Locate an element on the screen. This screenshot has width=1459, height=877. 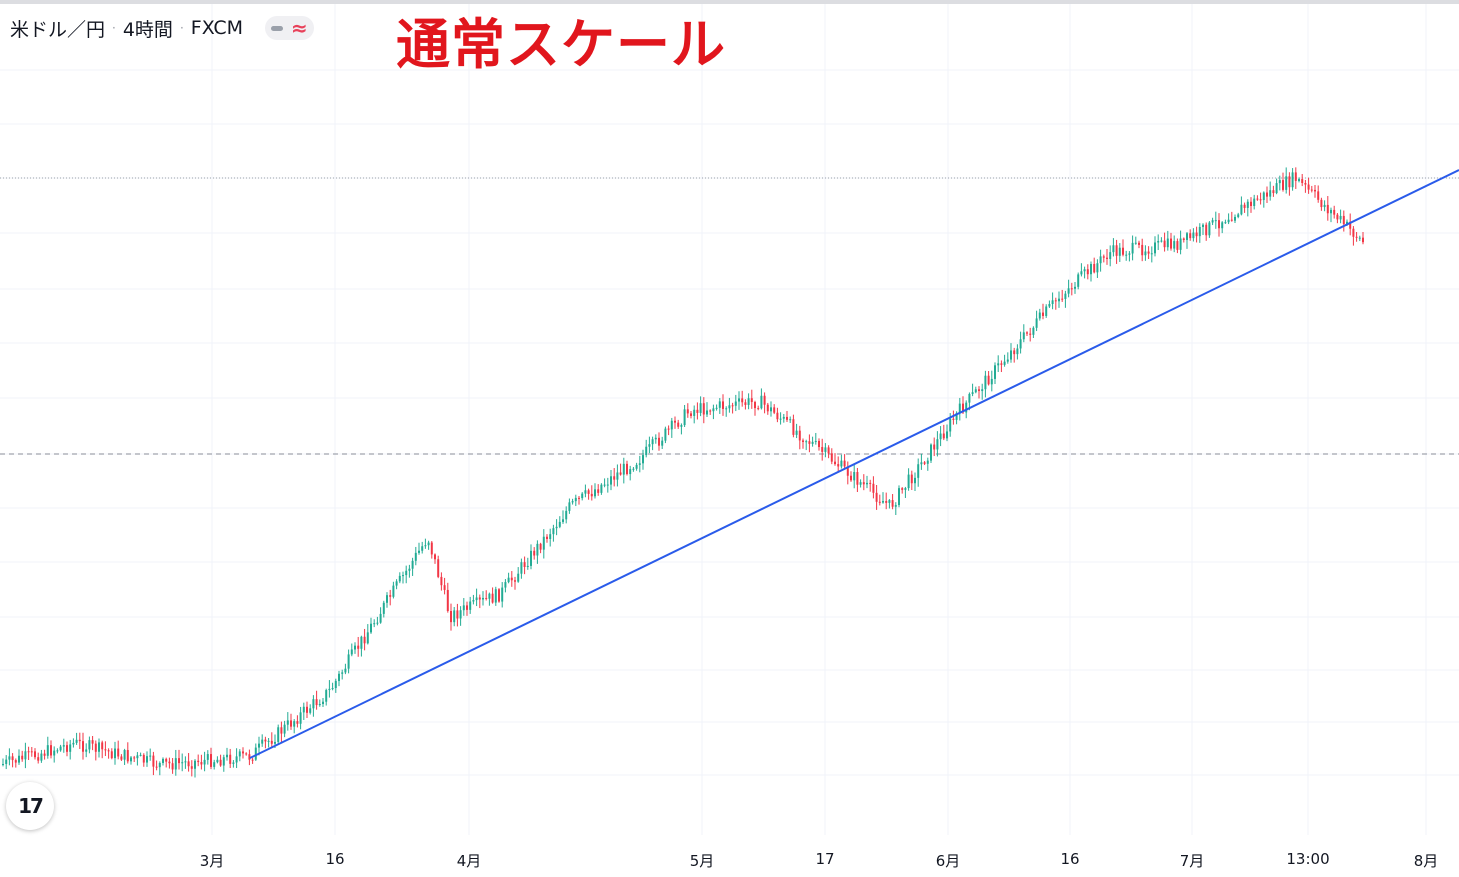
symbol-legend: 米ドル／円 · 4時間 · FXCM ≈ is located at coordinates (162, 28).